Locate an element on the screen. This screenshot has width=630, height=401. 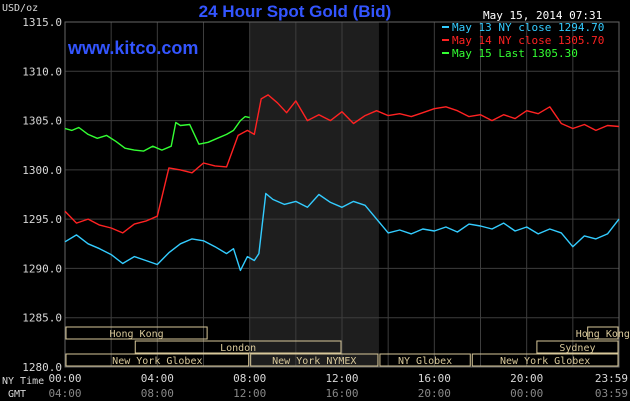
x-tick-label-ny: 08:00 is located at coordinates (249, 378).